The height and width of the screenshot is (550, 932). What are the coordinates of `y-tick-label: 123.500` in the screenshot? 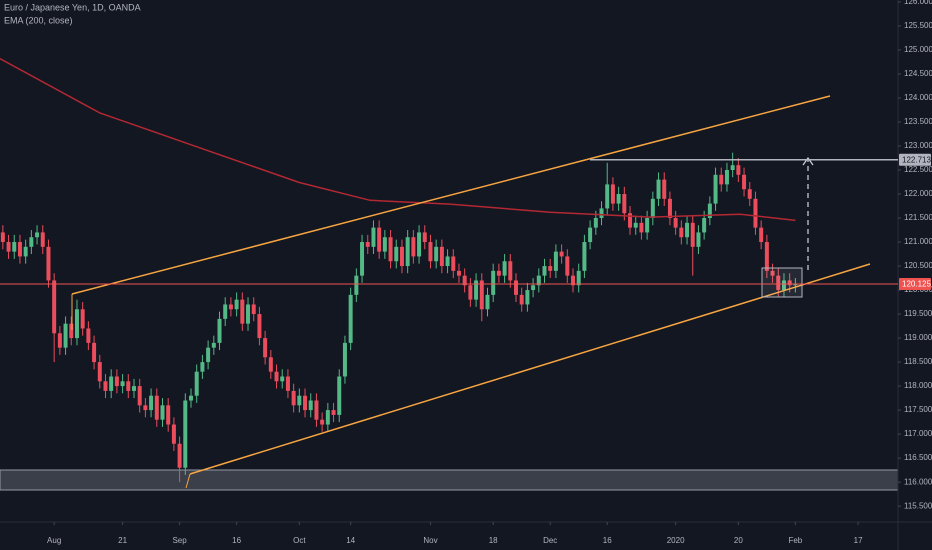 It's located at (918, 121).